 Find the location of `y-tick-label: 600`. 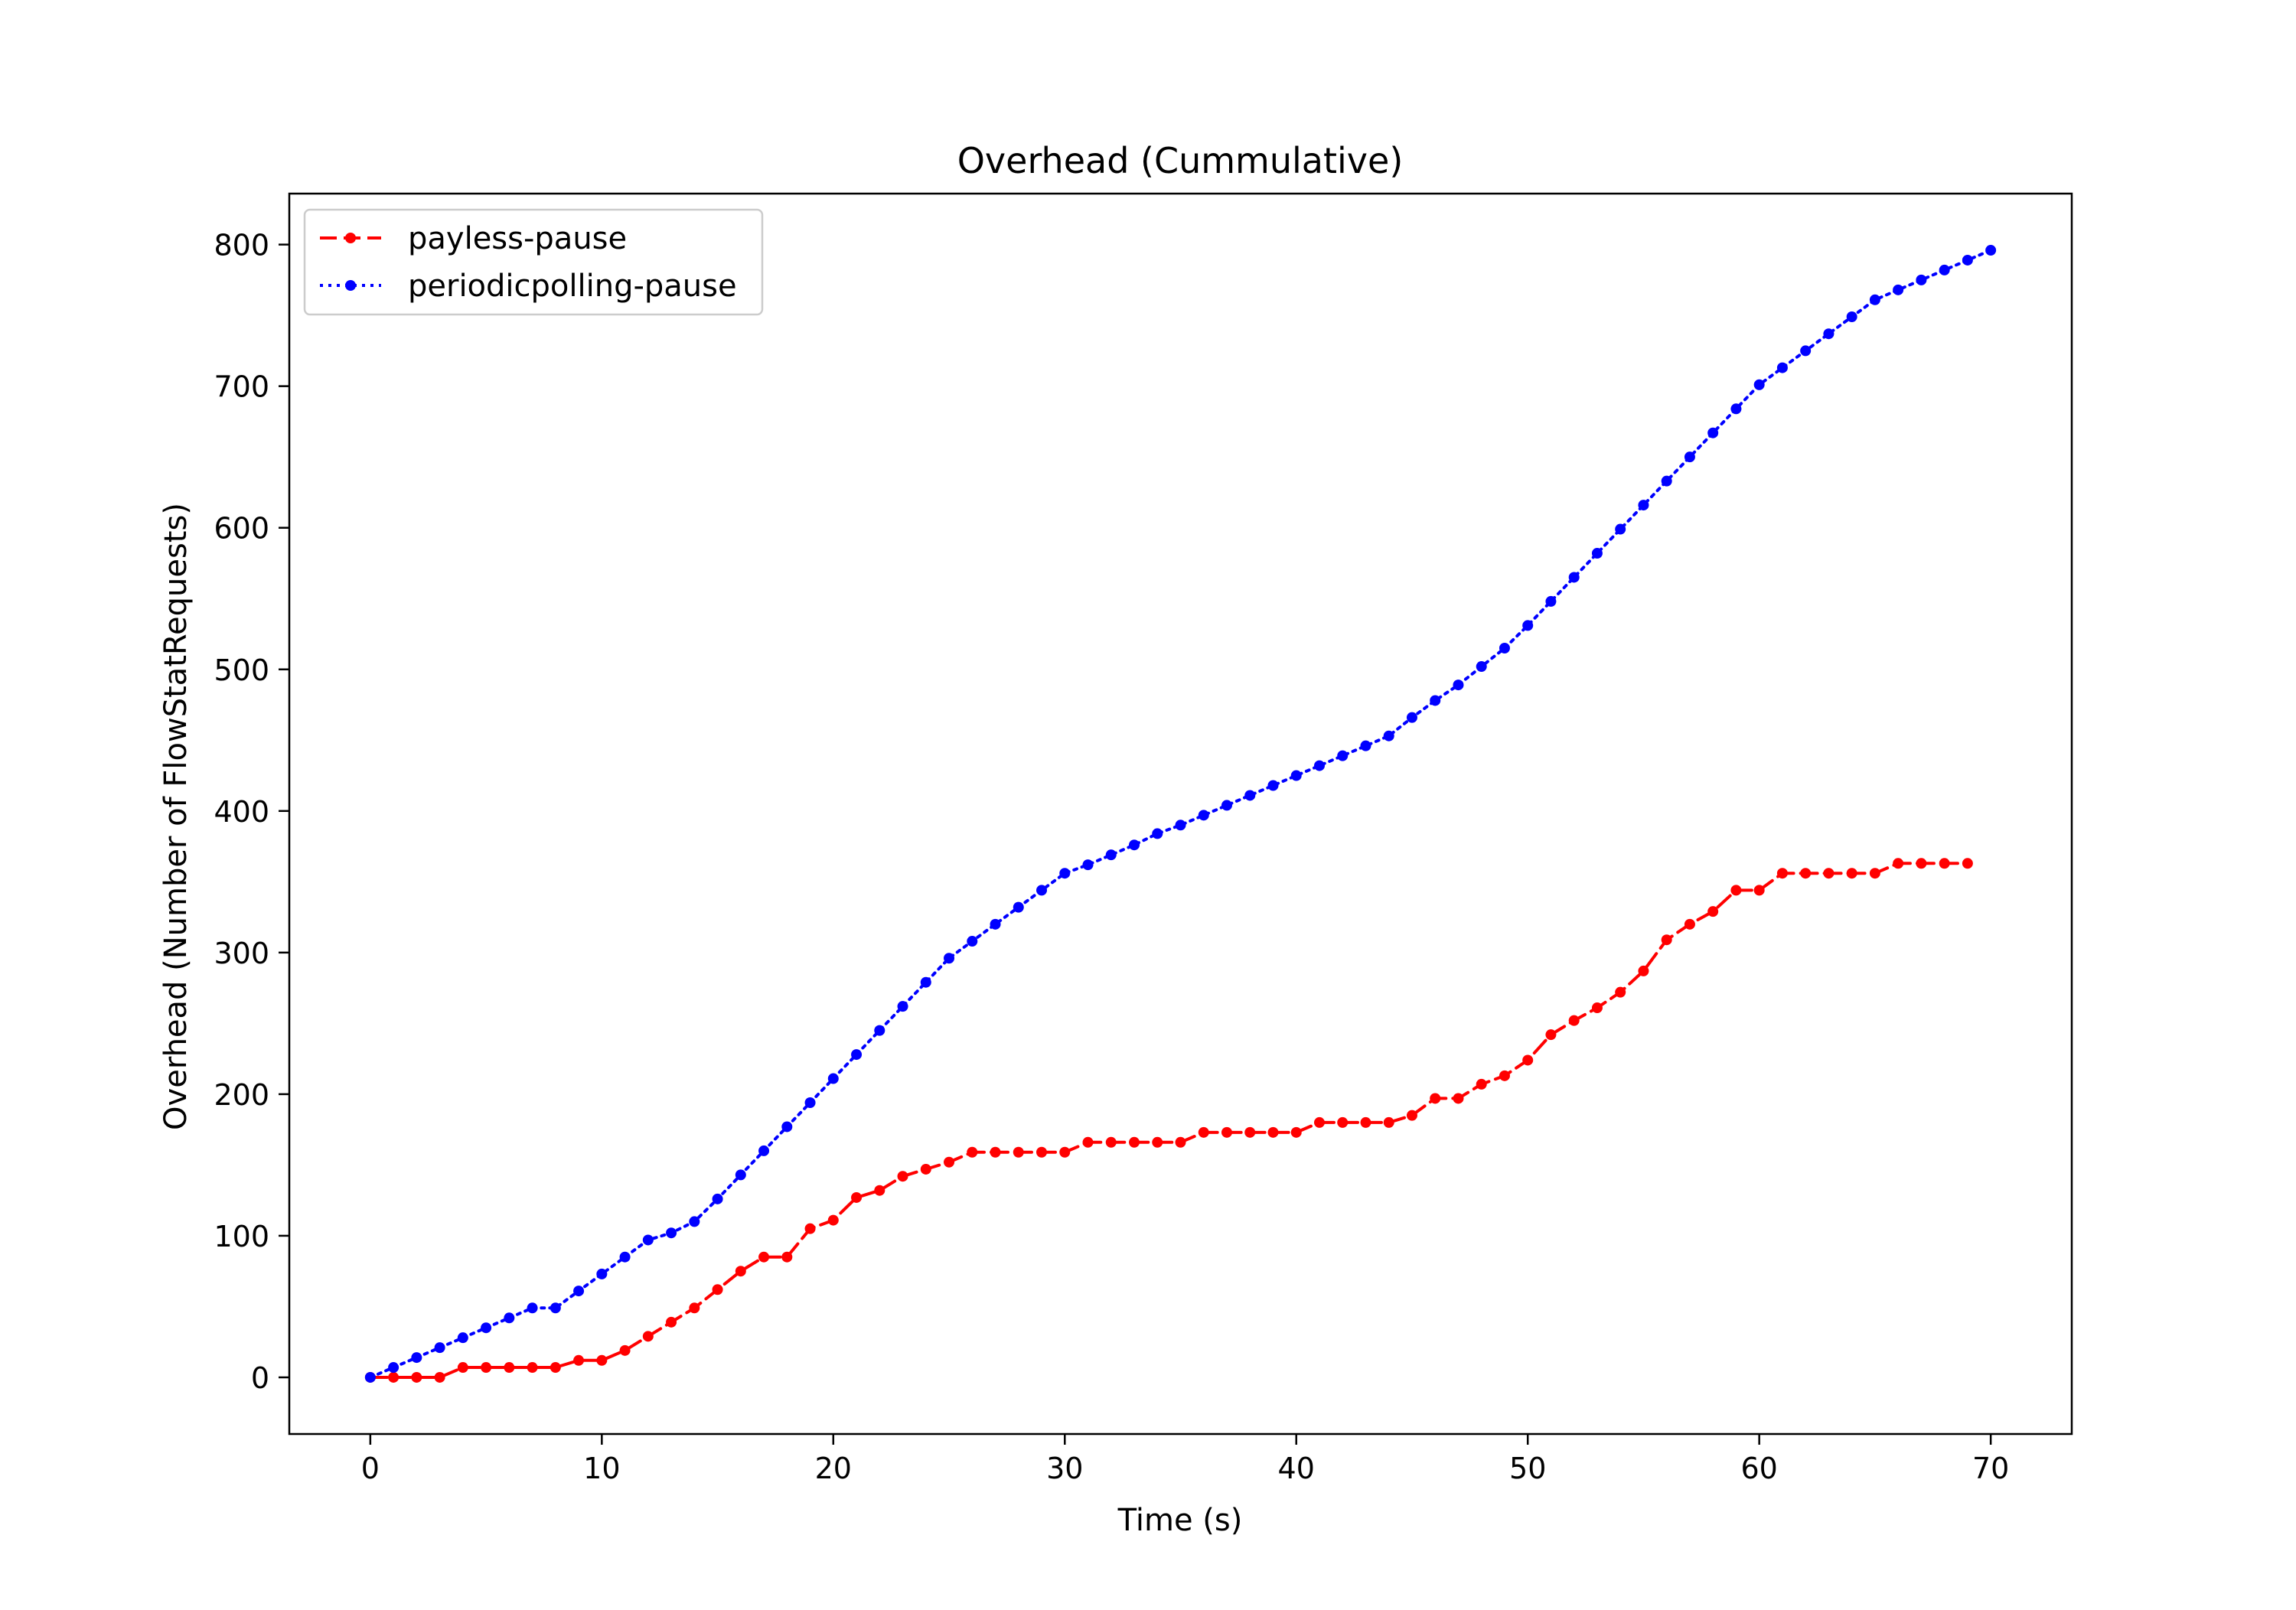

y-tick-label: 600 is located at coordinates (241, 529).